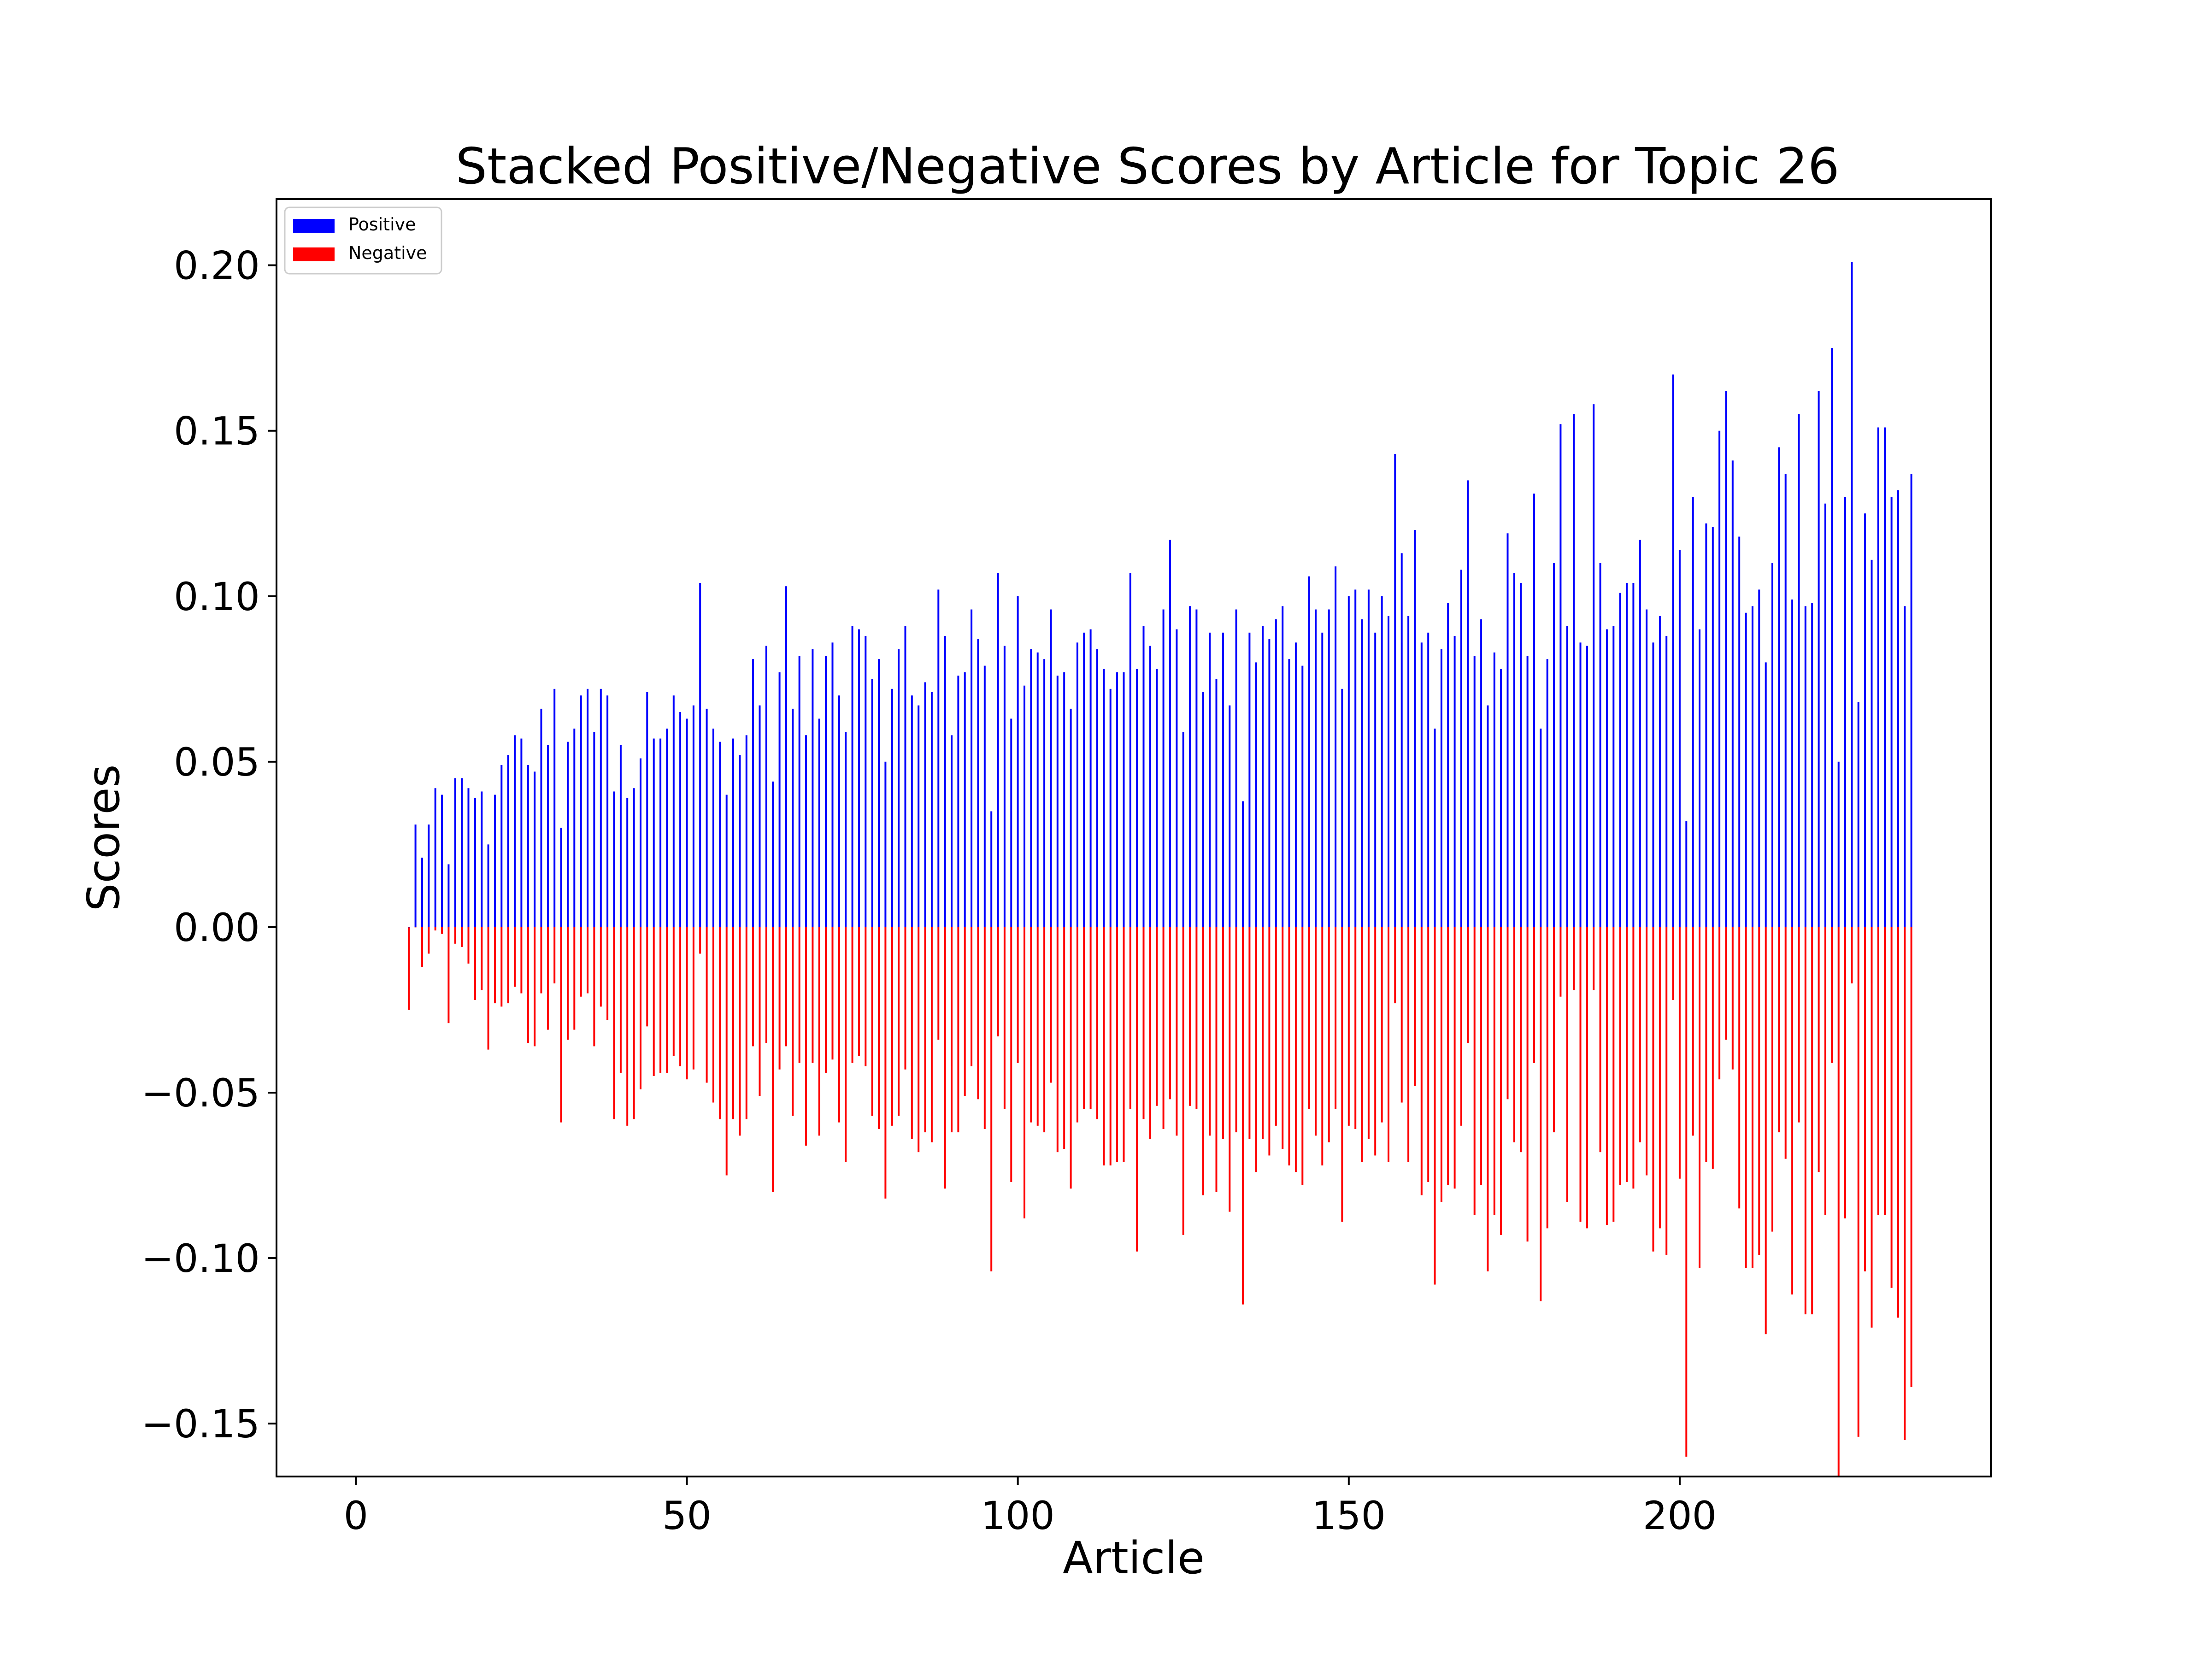 This screenshot has width=2212, height=1659. I want to click on x-tick-label: 0, so click(356, 1515).